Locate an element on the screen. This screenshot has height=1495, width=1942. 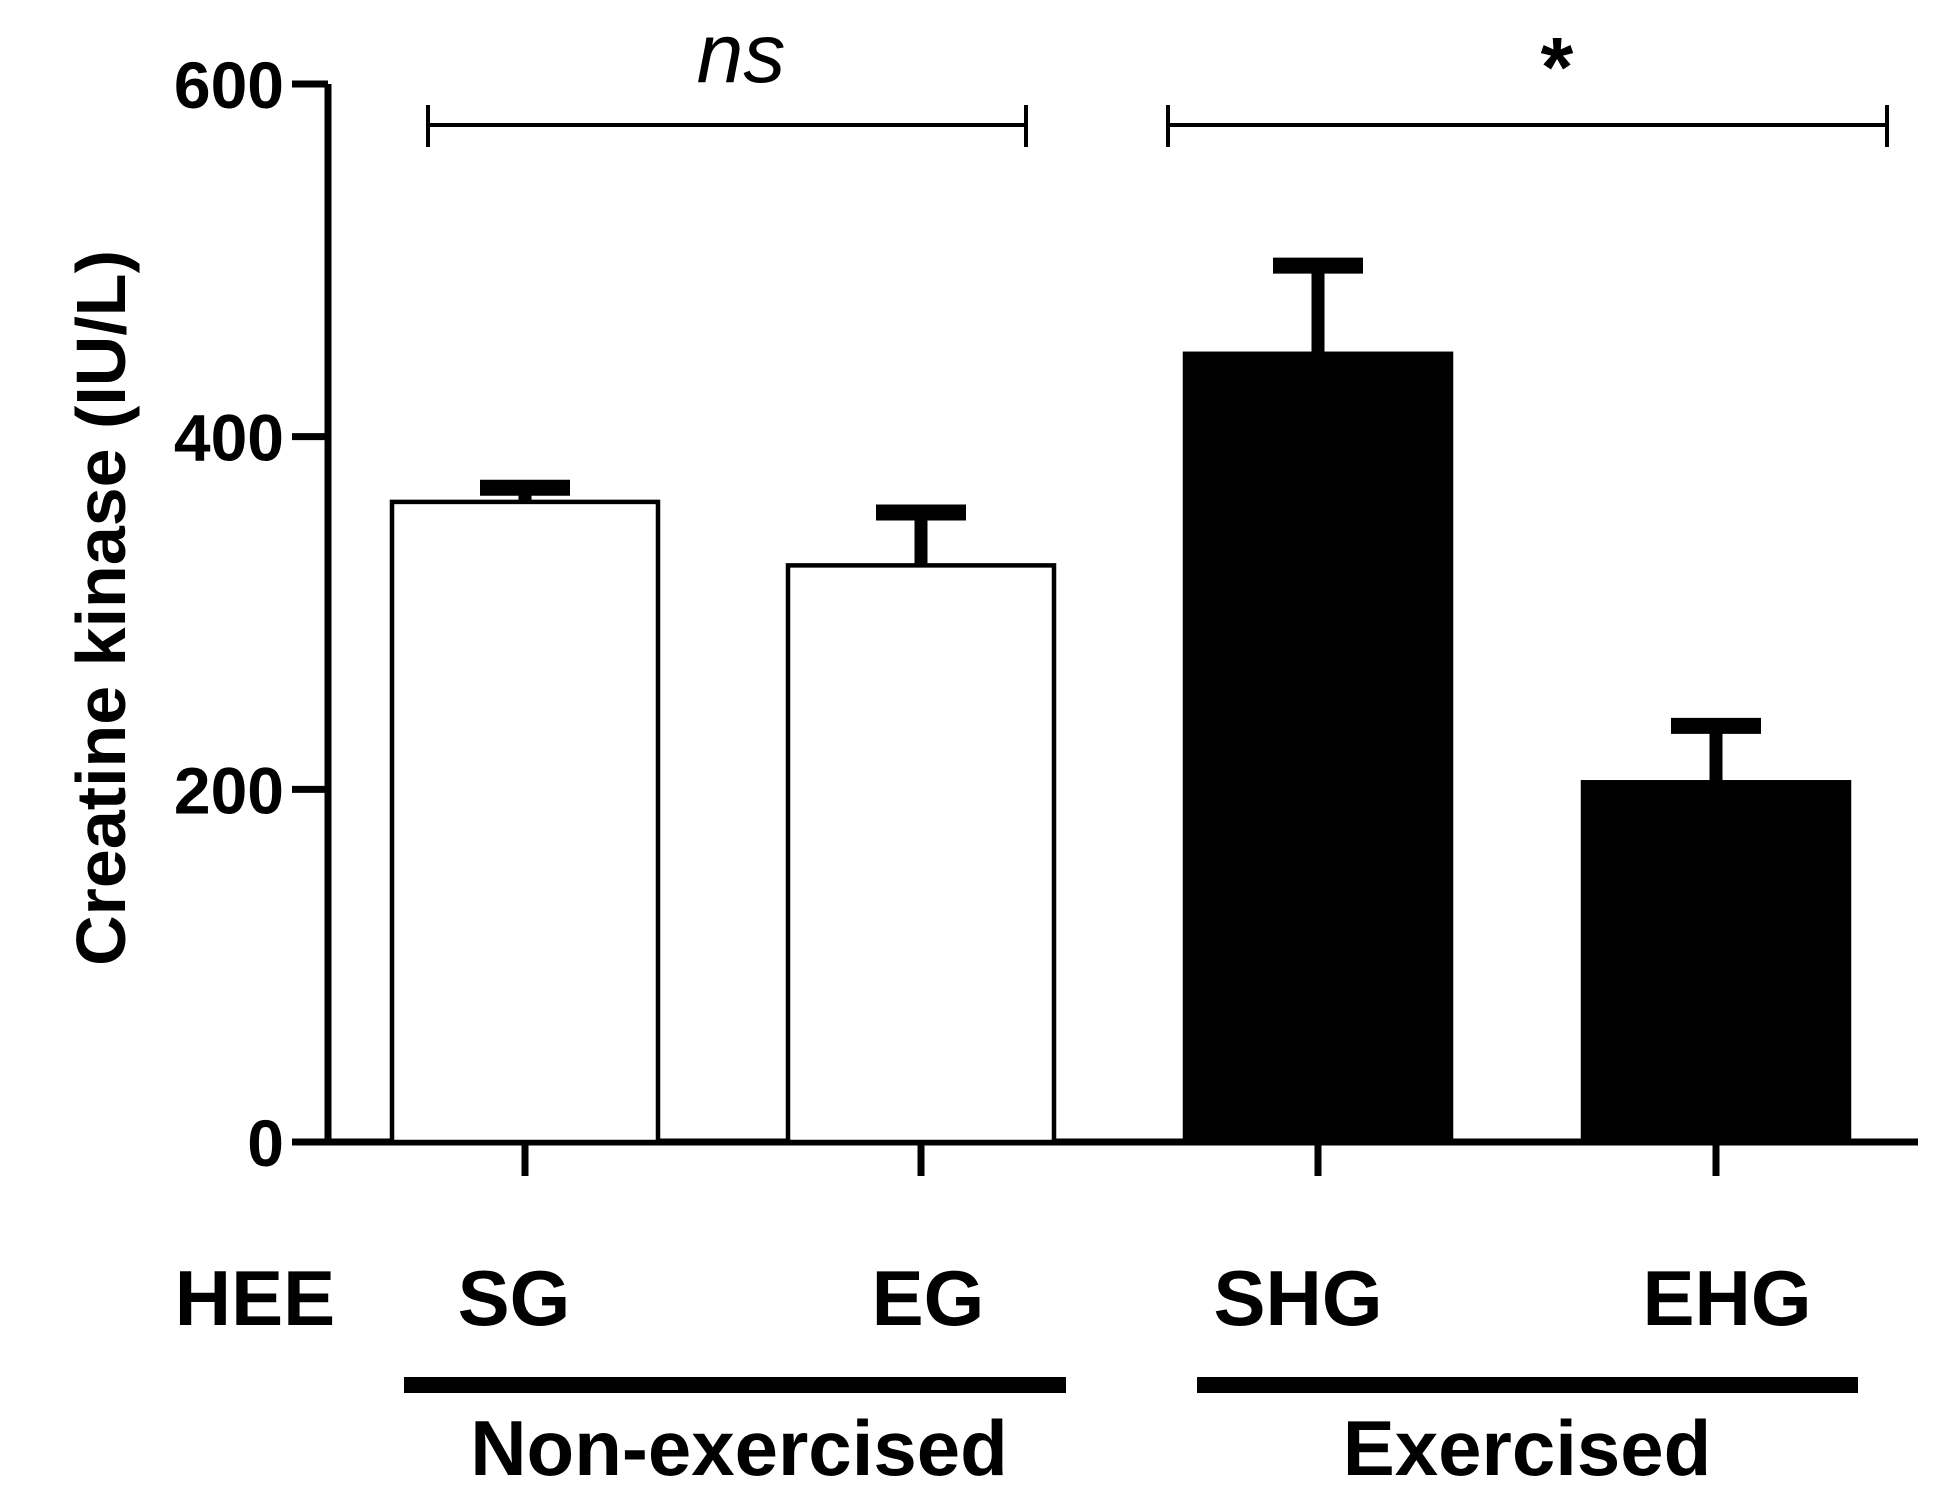
significance-label-ns: ns is located at coordinates (741, 53).